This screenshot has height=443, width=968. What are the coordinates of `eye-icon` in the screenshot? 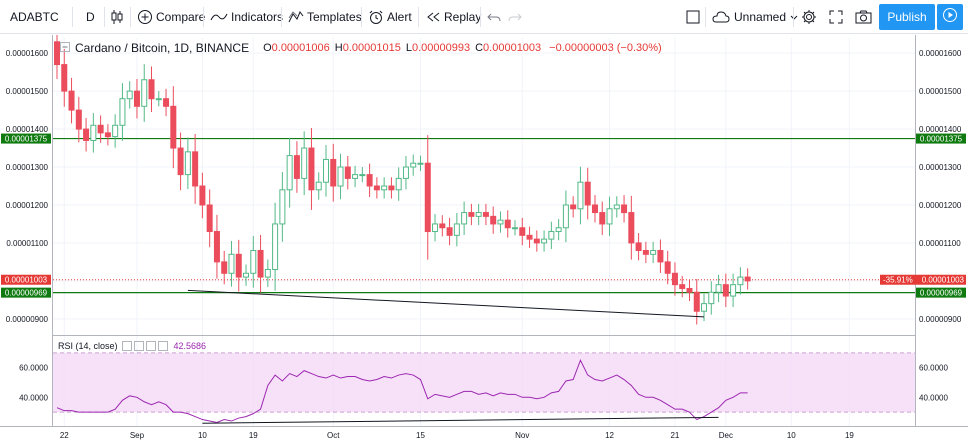 It's located at (126, 346).